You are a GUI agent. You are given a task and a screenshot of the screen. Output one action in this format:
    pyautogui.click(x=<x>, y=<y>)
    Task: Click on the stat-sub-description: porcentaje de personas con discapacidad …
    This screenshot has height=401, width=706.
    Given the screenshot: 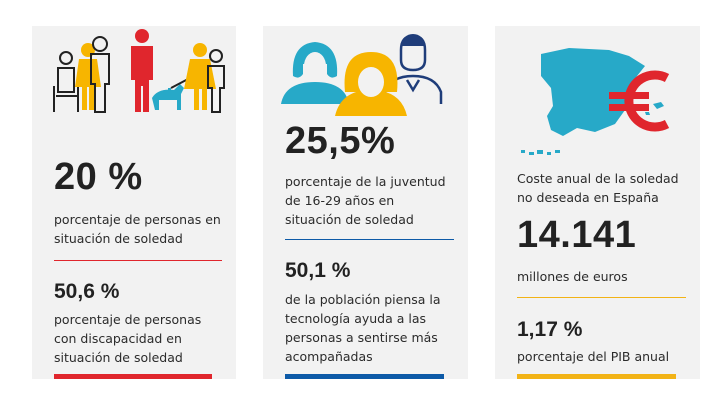 What is the action you would take?
    pyautogui.click(x=128, y=338)
    